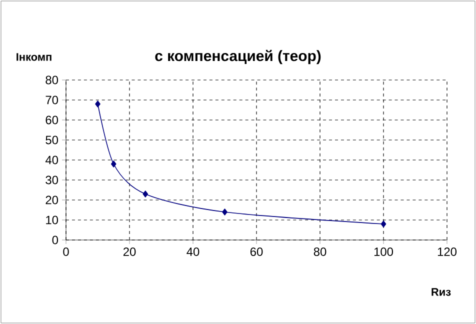 The image size is (476, 324). What do you see at coordinates (238, 57) in the screenshot?
I see `chart-title: с компенсацией (теор)` at bounding box center [238, 57].